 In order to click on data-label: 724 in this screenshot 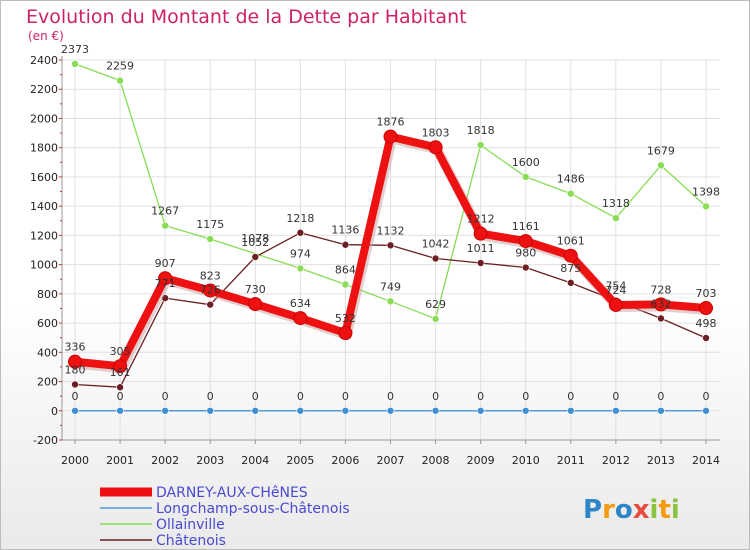, I will do `click(615, 290)`.